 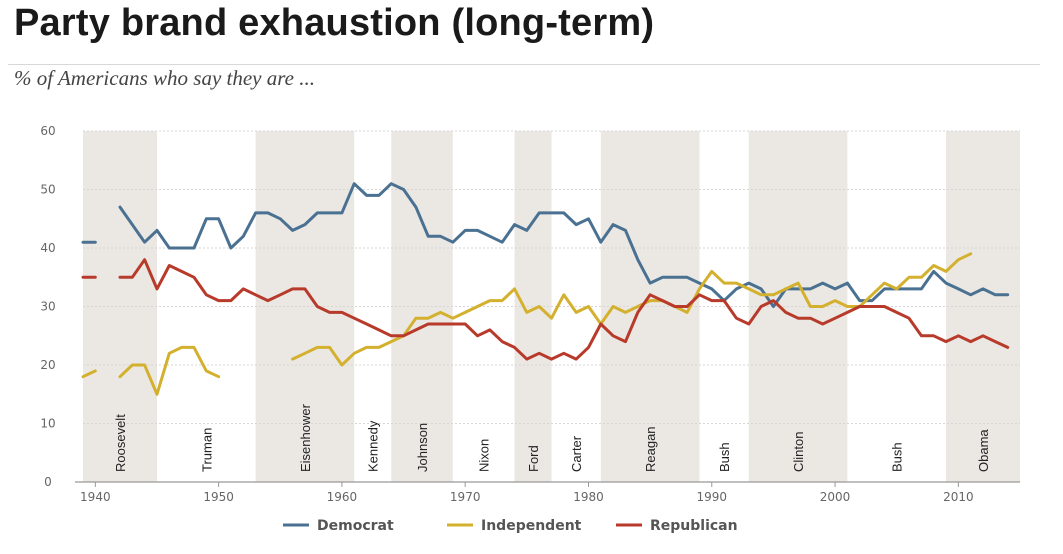 What do you see at coordinates (712, 497) in the screenshot?
I see `x-tick-label: 1990` at bounding box center [712, 497].